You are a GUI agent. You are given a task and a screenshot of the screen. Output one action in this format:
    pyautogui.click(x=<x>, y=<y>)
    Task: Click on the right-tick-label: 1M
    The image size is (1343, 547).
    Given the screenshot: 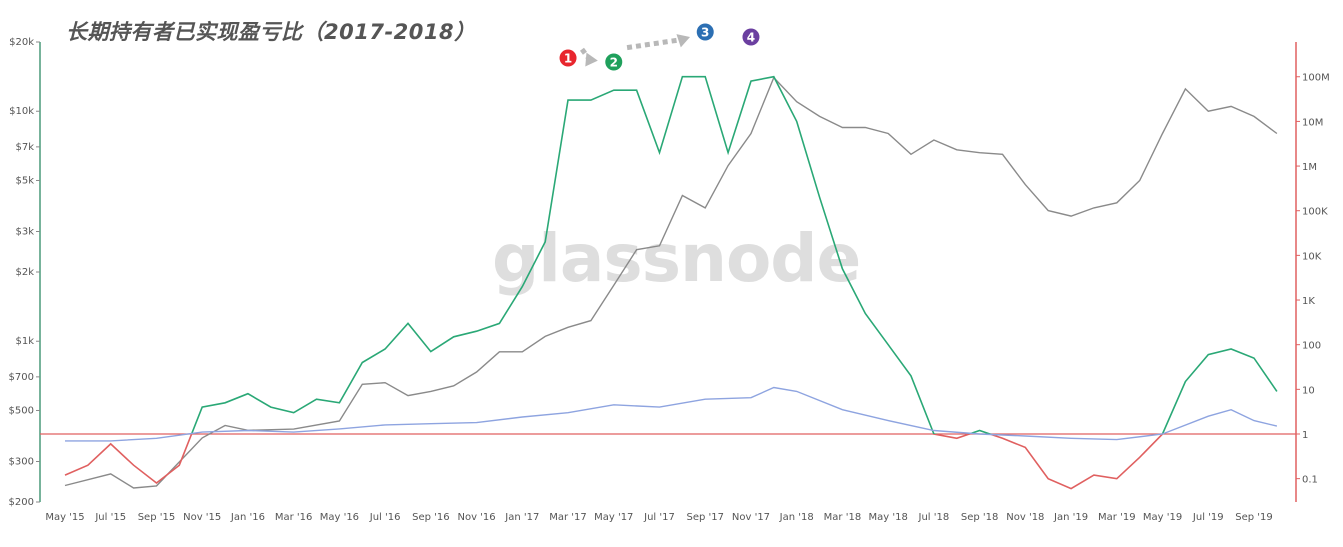 What is the action you would take?
    pyautogui.click(x=1309, y=167)
    